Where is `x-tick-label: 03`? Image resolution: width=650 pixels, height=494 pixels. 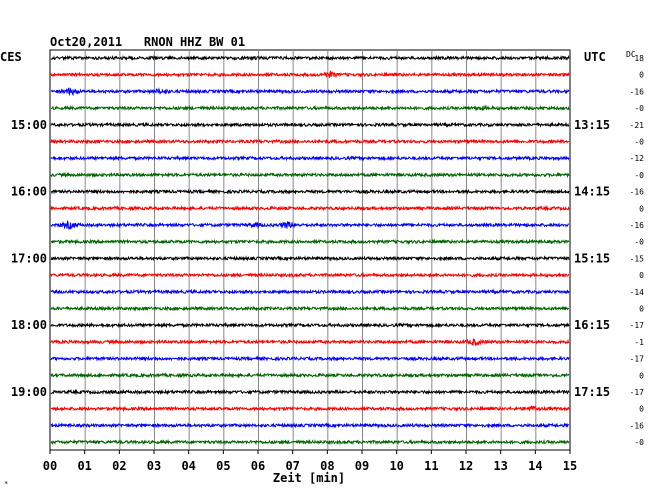 x-tick-label: 03 is located at coordinates (154, 466).